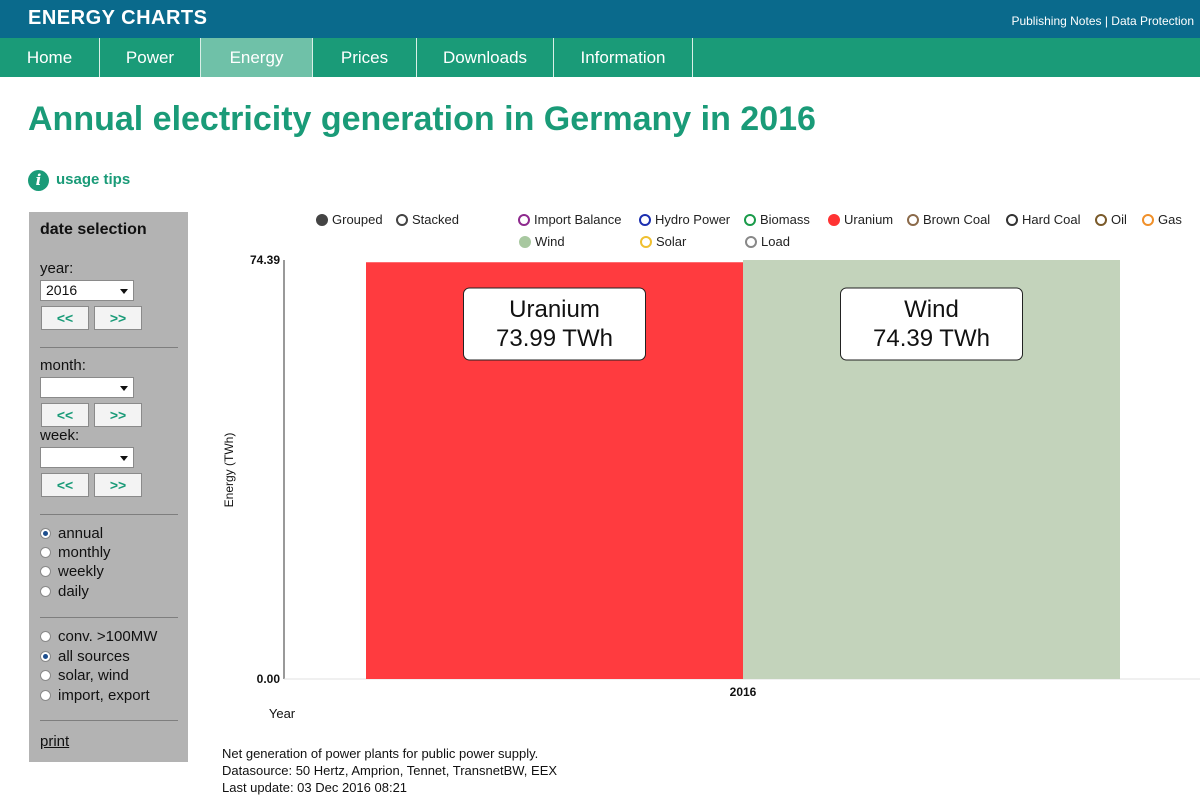 Image resolution: width=1200 pixels, height=806 pixels. What do you see at coordinates (65, 415) in the screenshot?
I see `month-prev-button: <<` at bounding box center [65, 415].